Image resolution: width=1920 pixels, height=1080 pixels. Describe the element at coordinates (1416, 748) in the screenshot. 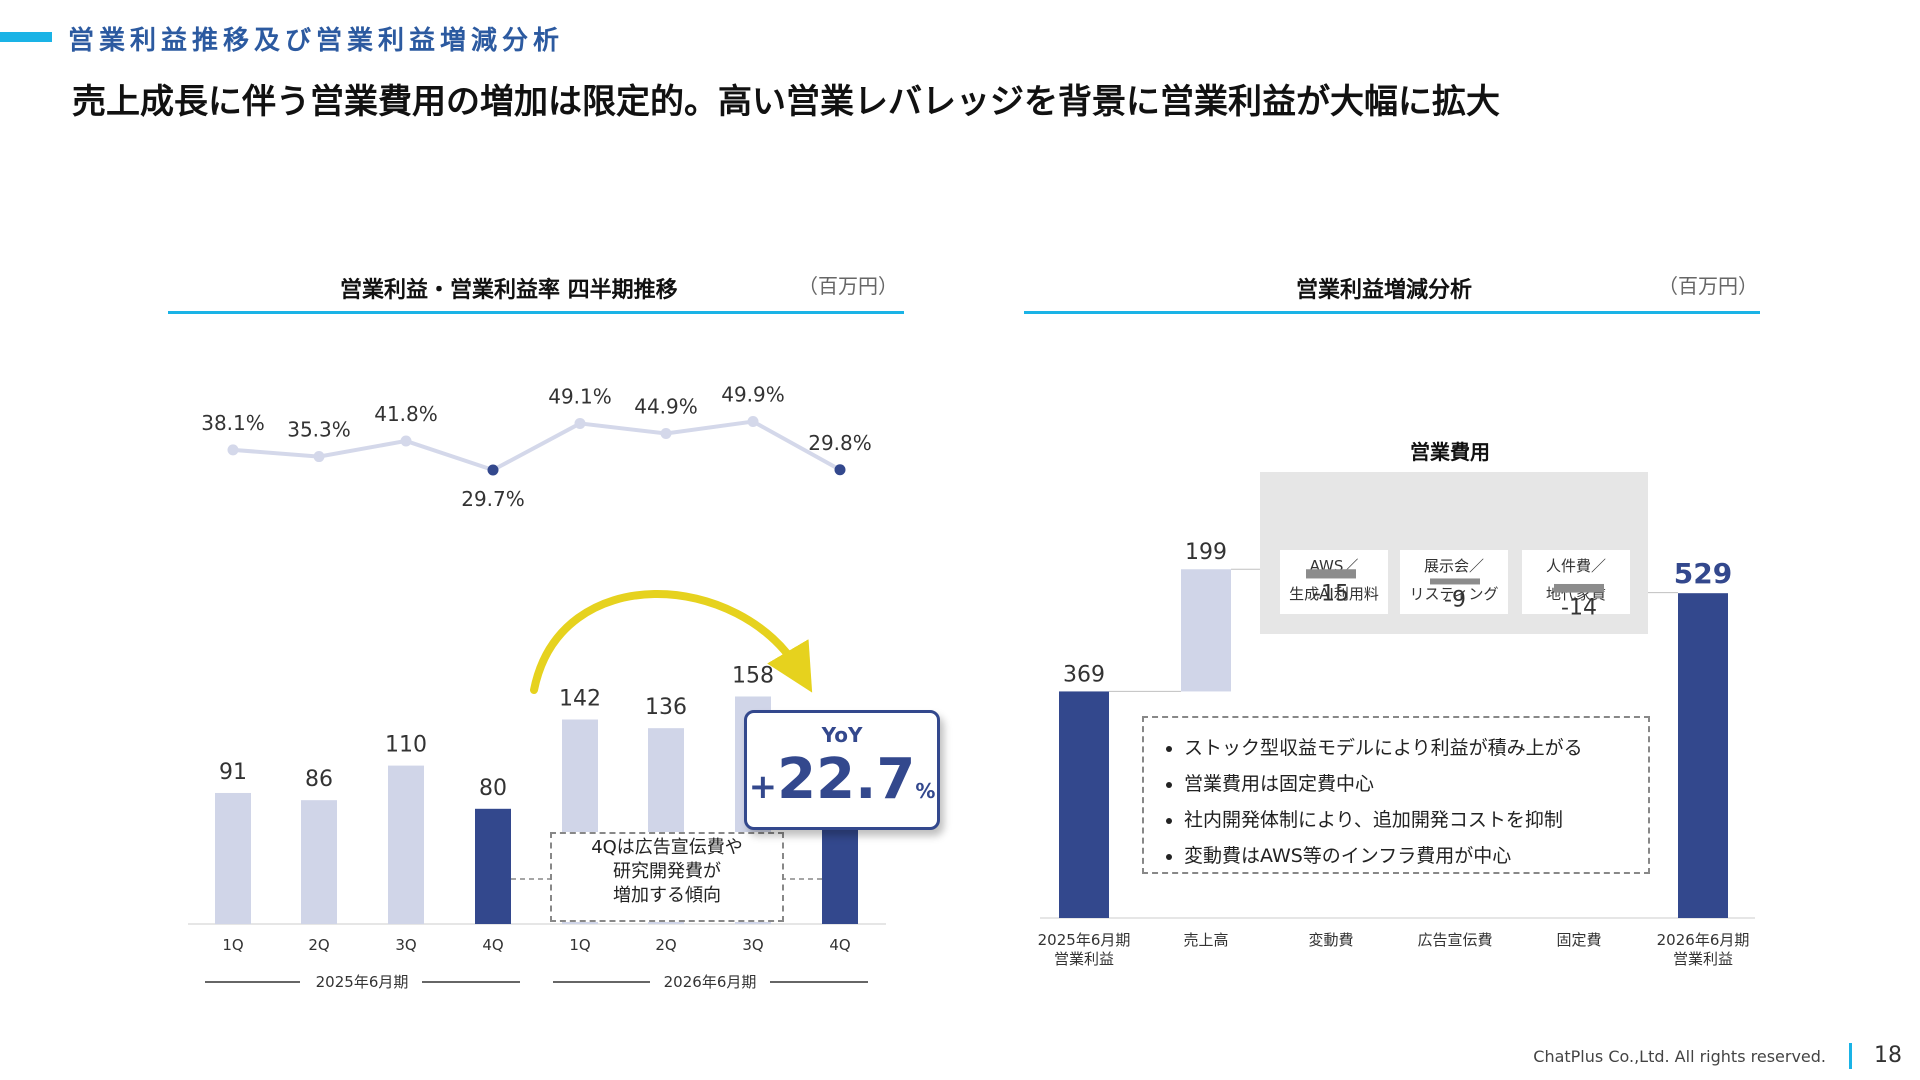

I see `bullet-item: ストック型収益モデルにより利益が積み上がる` at that location.